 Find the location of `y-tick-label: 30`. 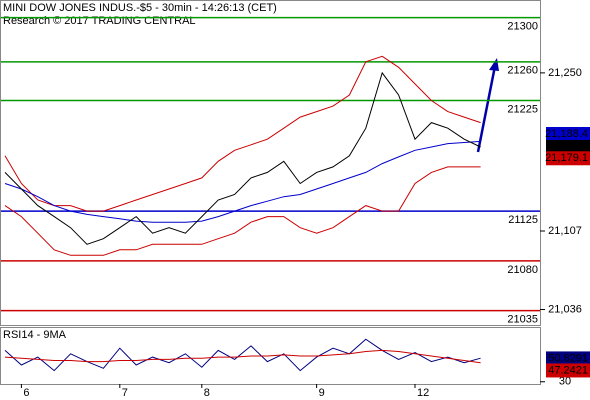

y-tick-label: 30 is located at coordinates (565, 382).